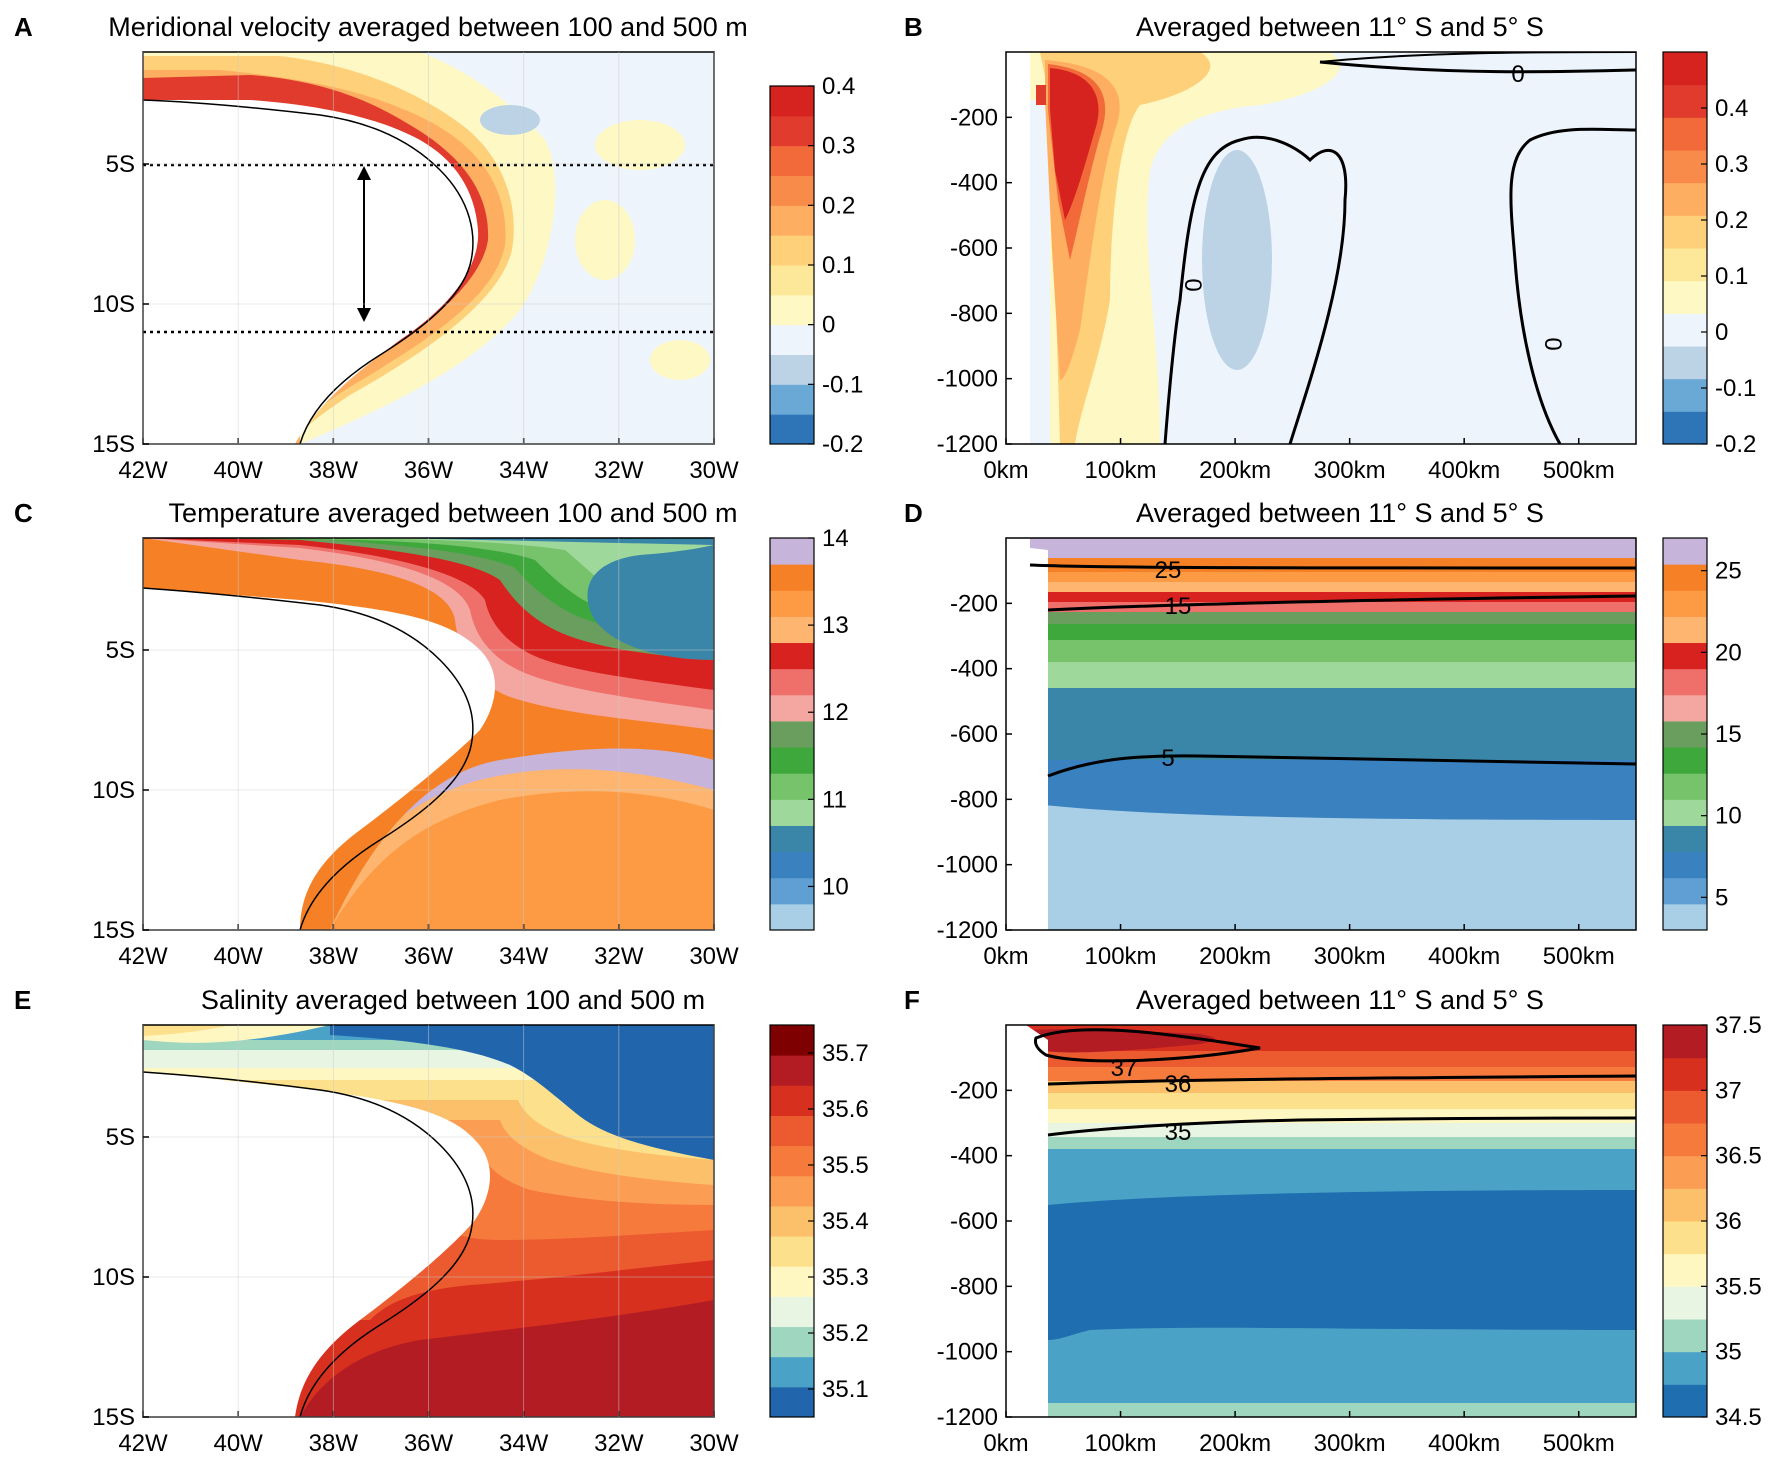  What do you see at coordinates (974, 1156) in the screenshot?
I see `panel-f-y-tick-label: -400` at bounding box center [974, 1156].